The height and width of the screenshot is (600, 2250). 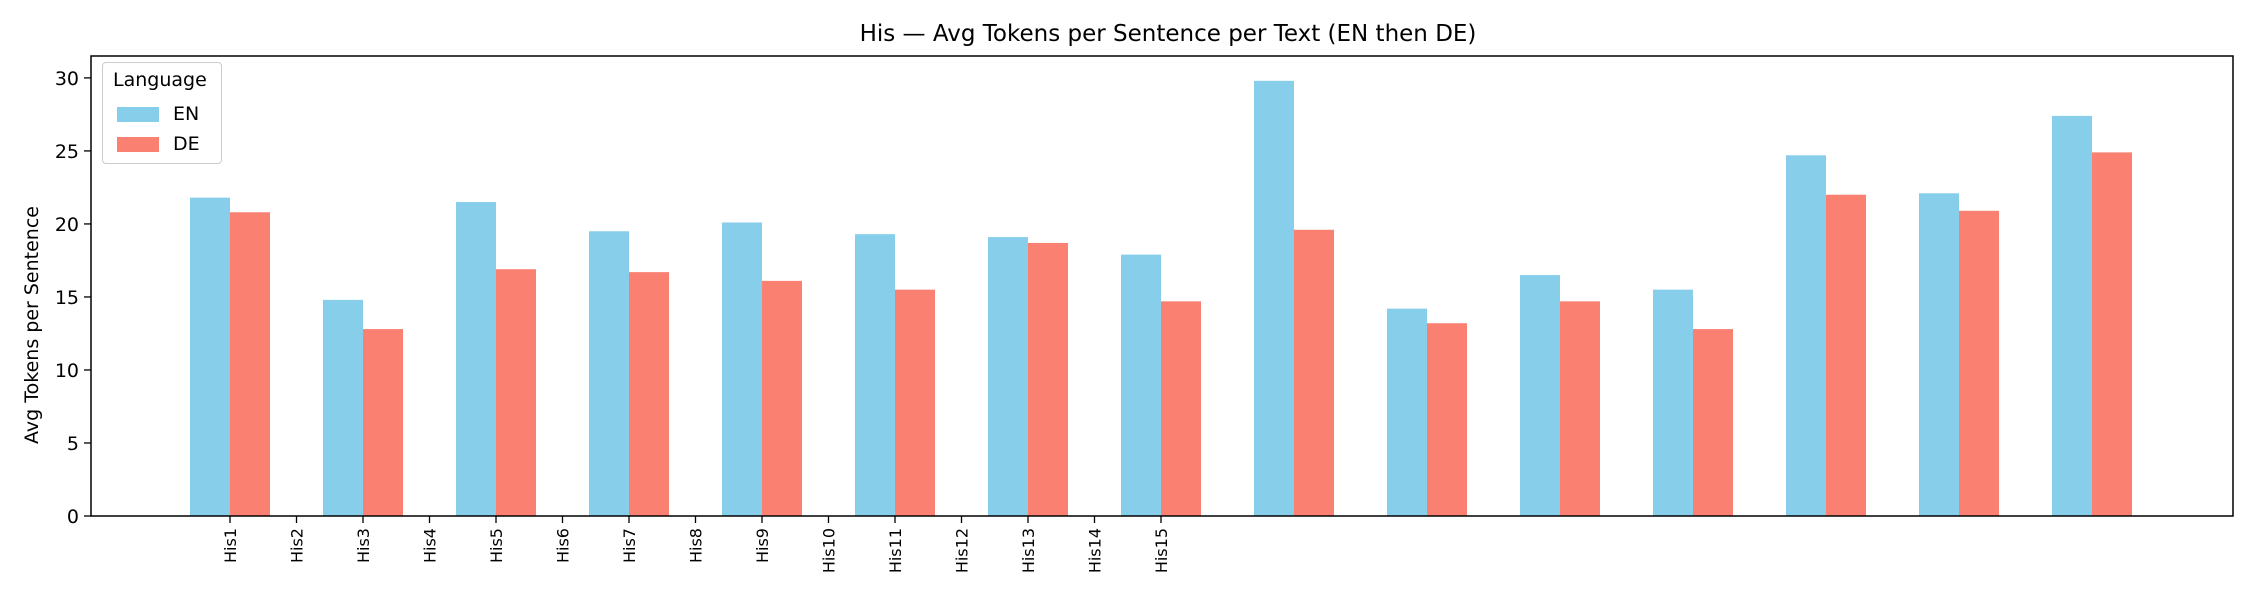 I want to click on legend-entry-en: EN, so click(x=158, y=114).